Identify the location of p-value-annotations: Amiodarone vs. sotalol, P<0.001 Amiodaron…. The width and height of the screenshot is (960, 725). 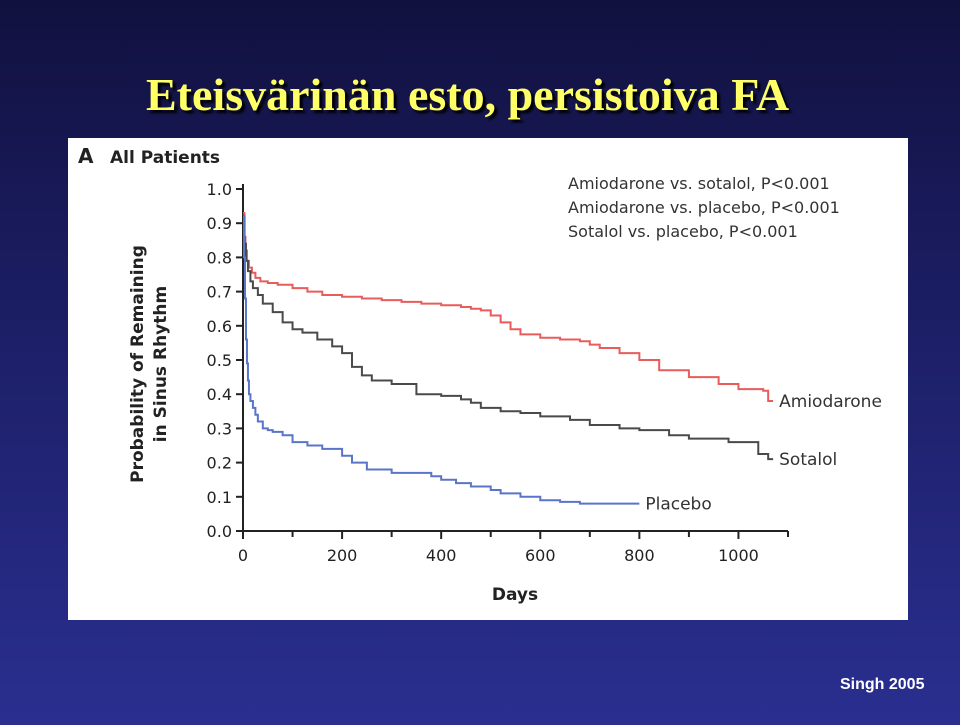
(704, 207).